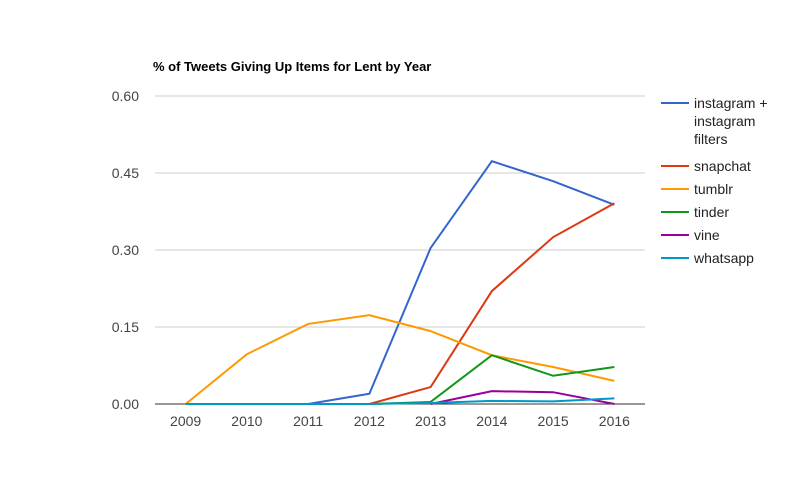  What do you see at coordinates (724, 121) in the screenshot?
I see `legend-label: instagram` at bounding box center [724, 121].